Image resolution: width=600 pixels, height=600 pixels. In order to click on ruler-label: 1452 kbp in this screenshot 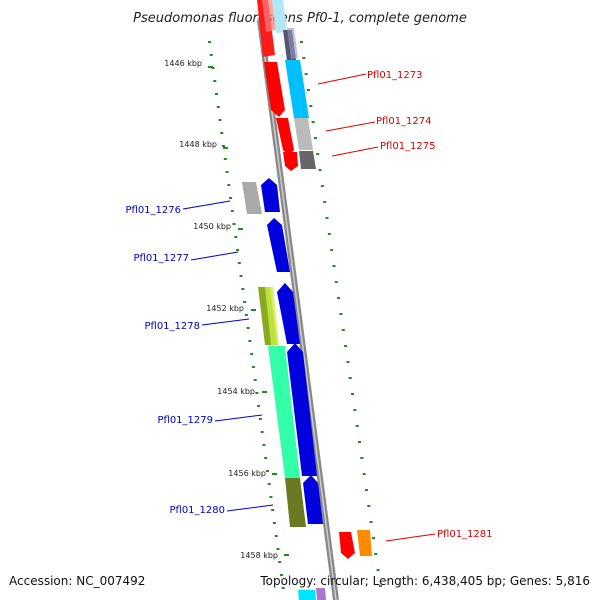, I will do `click(225, 308)`.